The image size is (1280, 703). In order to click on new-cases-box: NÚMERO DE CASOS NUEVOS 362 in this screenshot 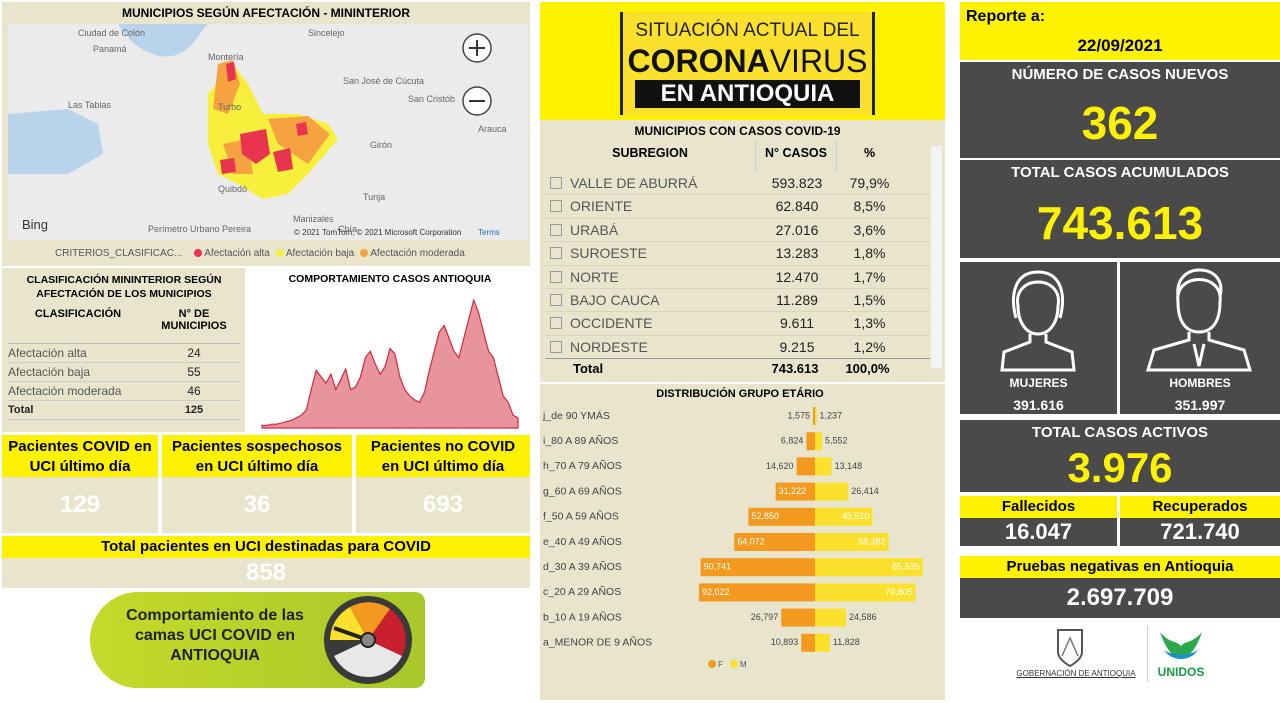, I will do `click(1120, 110)`.